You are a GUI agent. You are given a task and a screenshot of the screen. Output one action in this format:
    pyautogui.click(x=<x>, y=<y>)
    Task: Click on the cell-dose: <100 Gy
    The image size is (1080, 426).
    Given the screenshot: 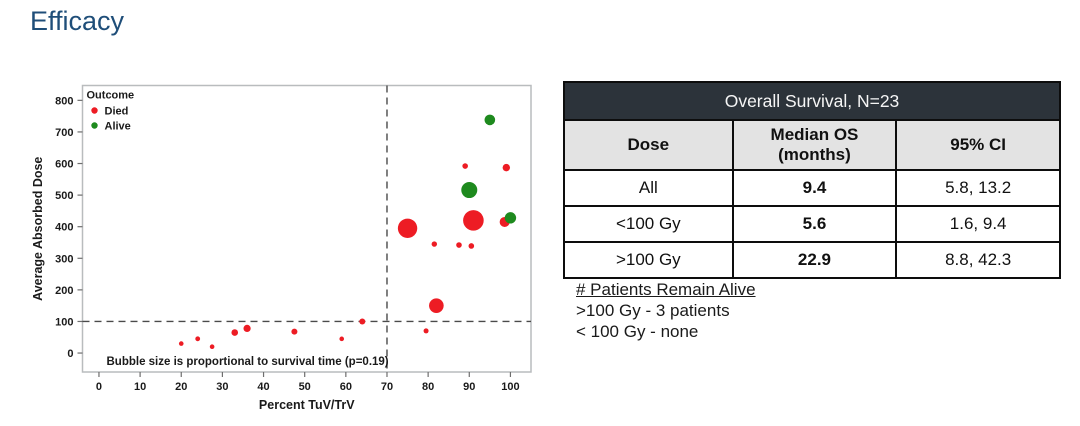 What is the action you would take?
    pyautogui.click(x=648, y=224)
    